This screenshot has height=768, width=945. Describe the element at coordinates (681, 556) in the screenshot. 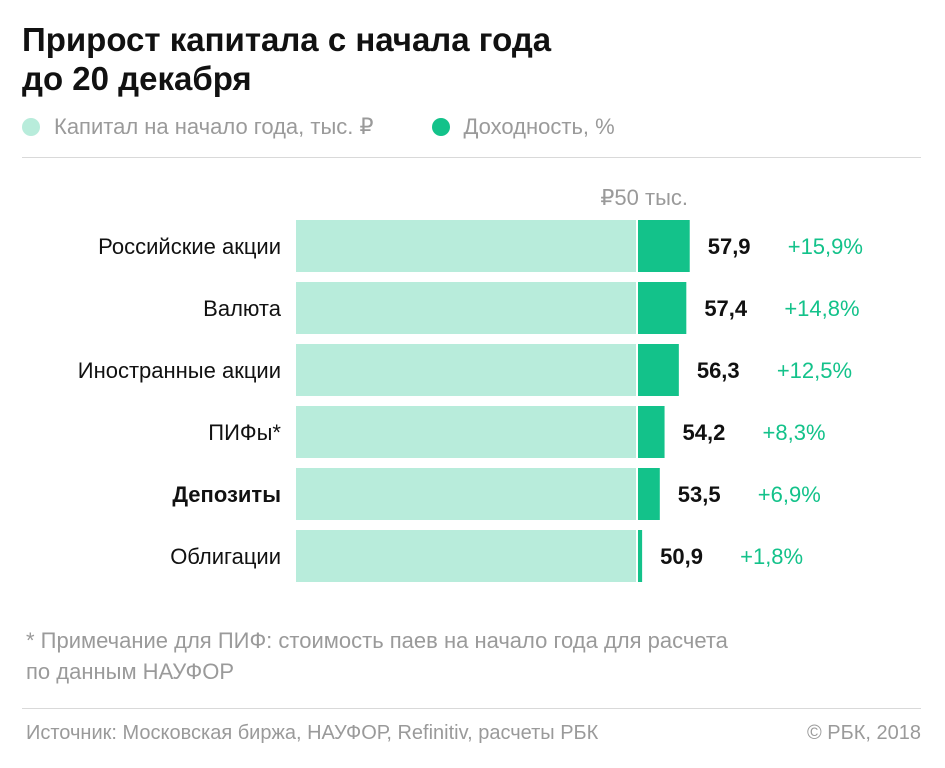

I see `total-value-label: 50,9` at that location.